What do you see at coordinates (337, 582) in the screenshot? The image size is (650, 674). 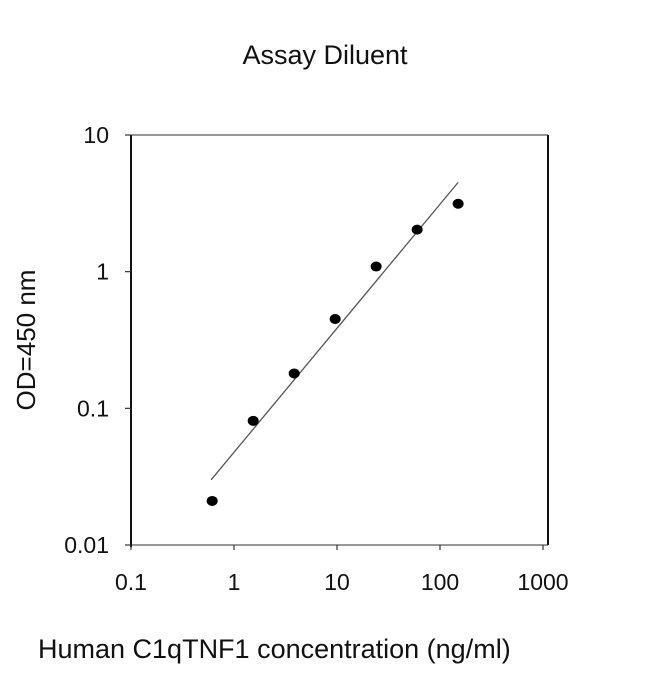 I see `x-tick-label: 10` at bounding box center [337, 582].